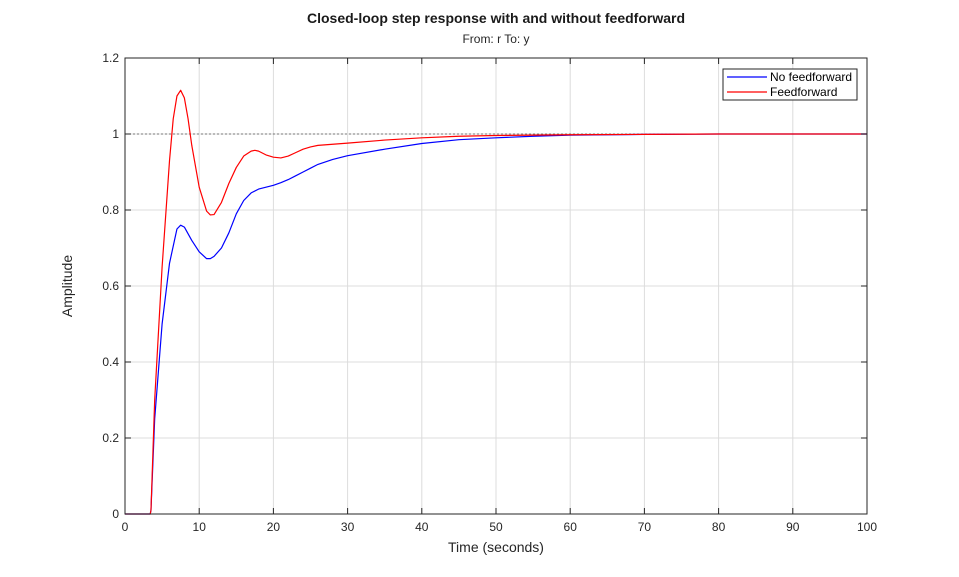 The width and height of the screenshot is (959, 577). Describe the element at coordinates (422, 527) in the screenshot. I see `x-tick-label: 40` at that location.